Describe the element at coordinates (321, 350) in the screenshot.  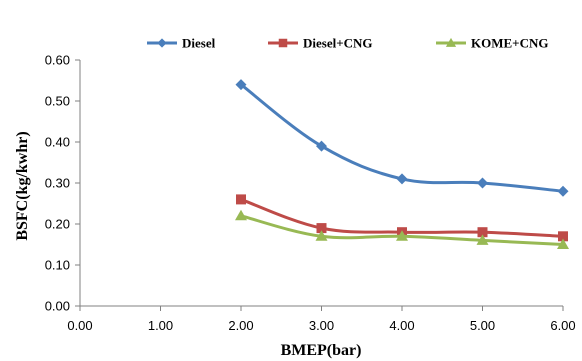
I see `x-axis-label: BMEP(bar)` at that location.